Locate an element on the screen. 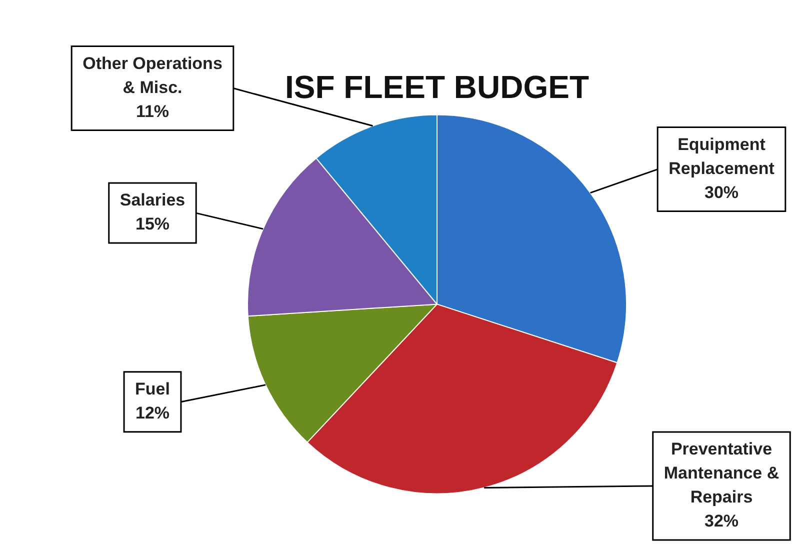 The image size is (805, 544). data-label: 12% is located at coordinates (152, 413).